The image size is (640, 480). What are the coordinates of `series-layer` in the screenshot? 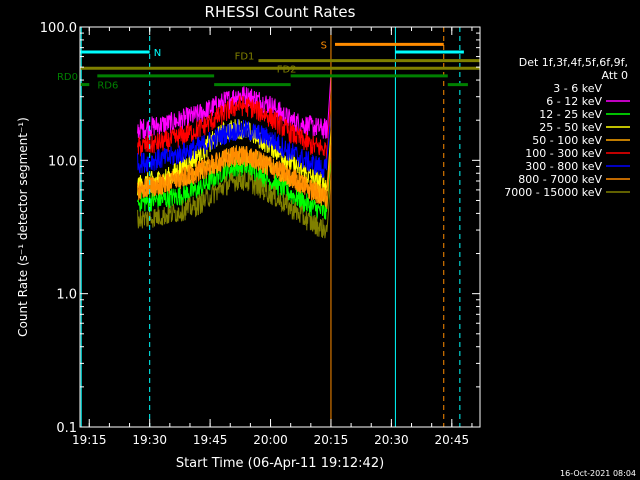 It's located at (234, 156).